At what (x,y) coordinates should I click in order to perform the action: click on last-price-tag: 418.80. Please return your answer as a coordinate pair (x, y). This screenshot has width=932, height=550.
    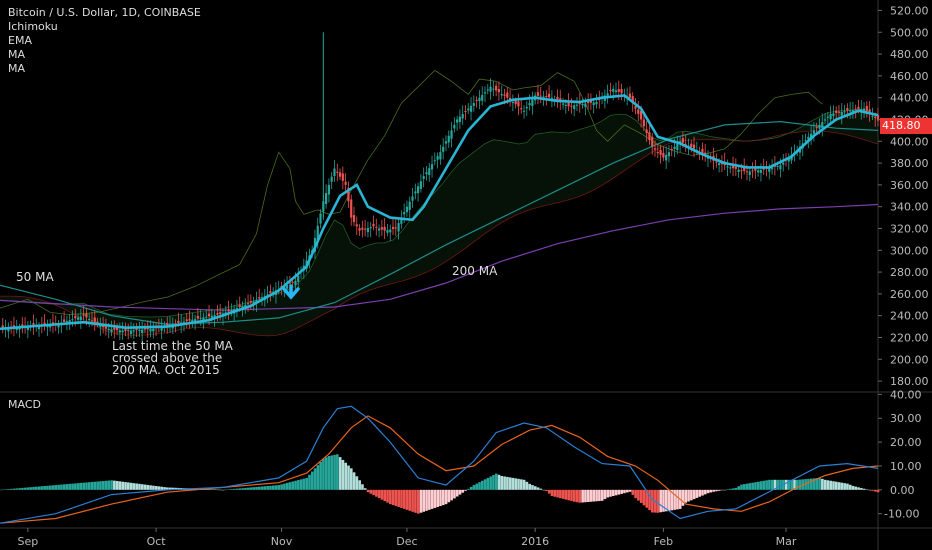
    Looking at the image, I should click on (906, 126).